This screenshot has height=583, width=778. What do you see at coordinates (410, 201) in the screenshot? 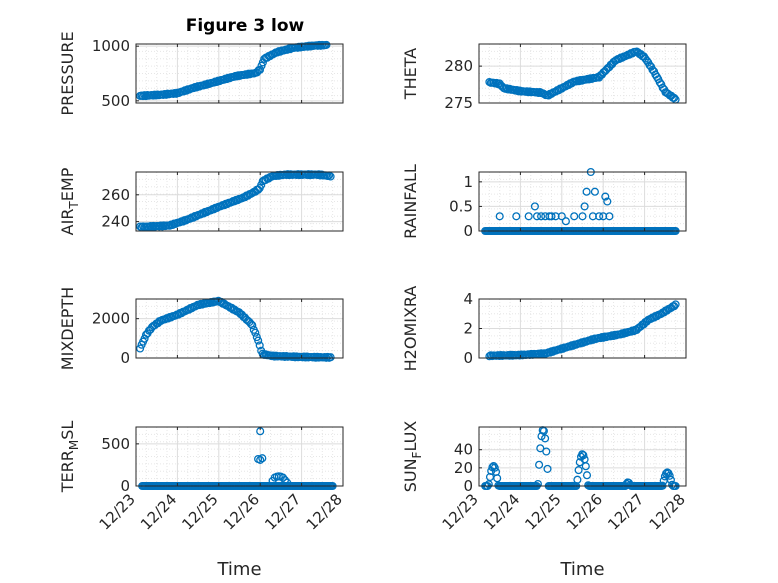
I see `y-axis-label: RAINFALL` at bounding box center [410, 201].